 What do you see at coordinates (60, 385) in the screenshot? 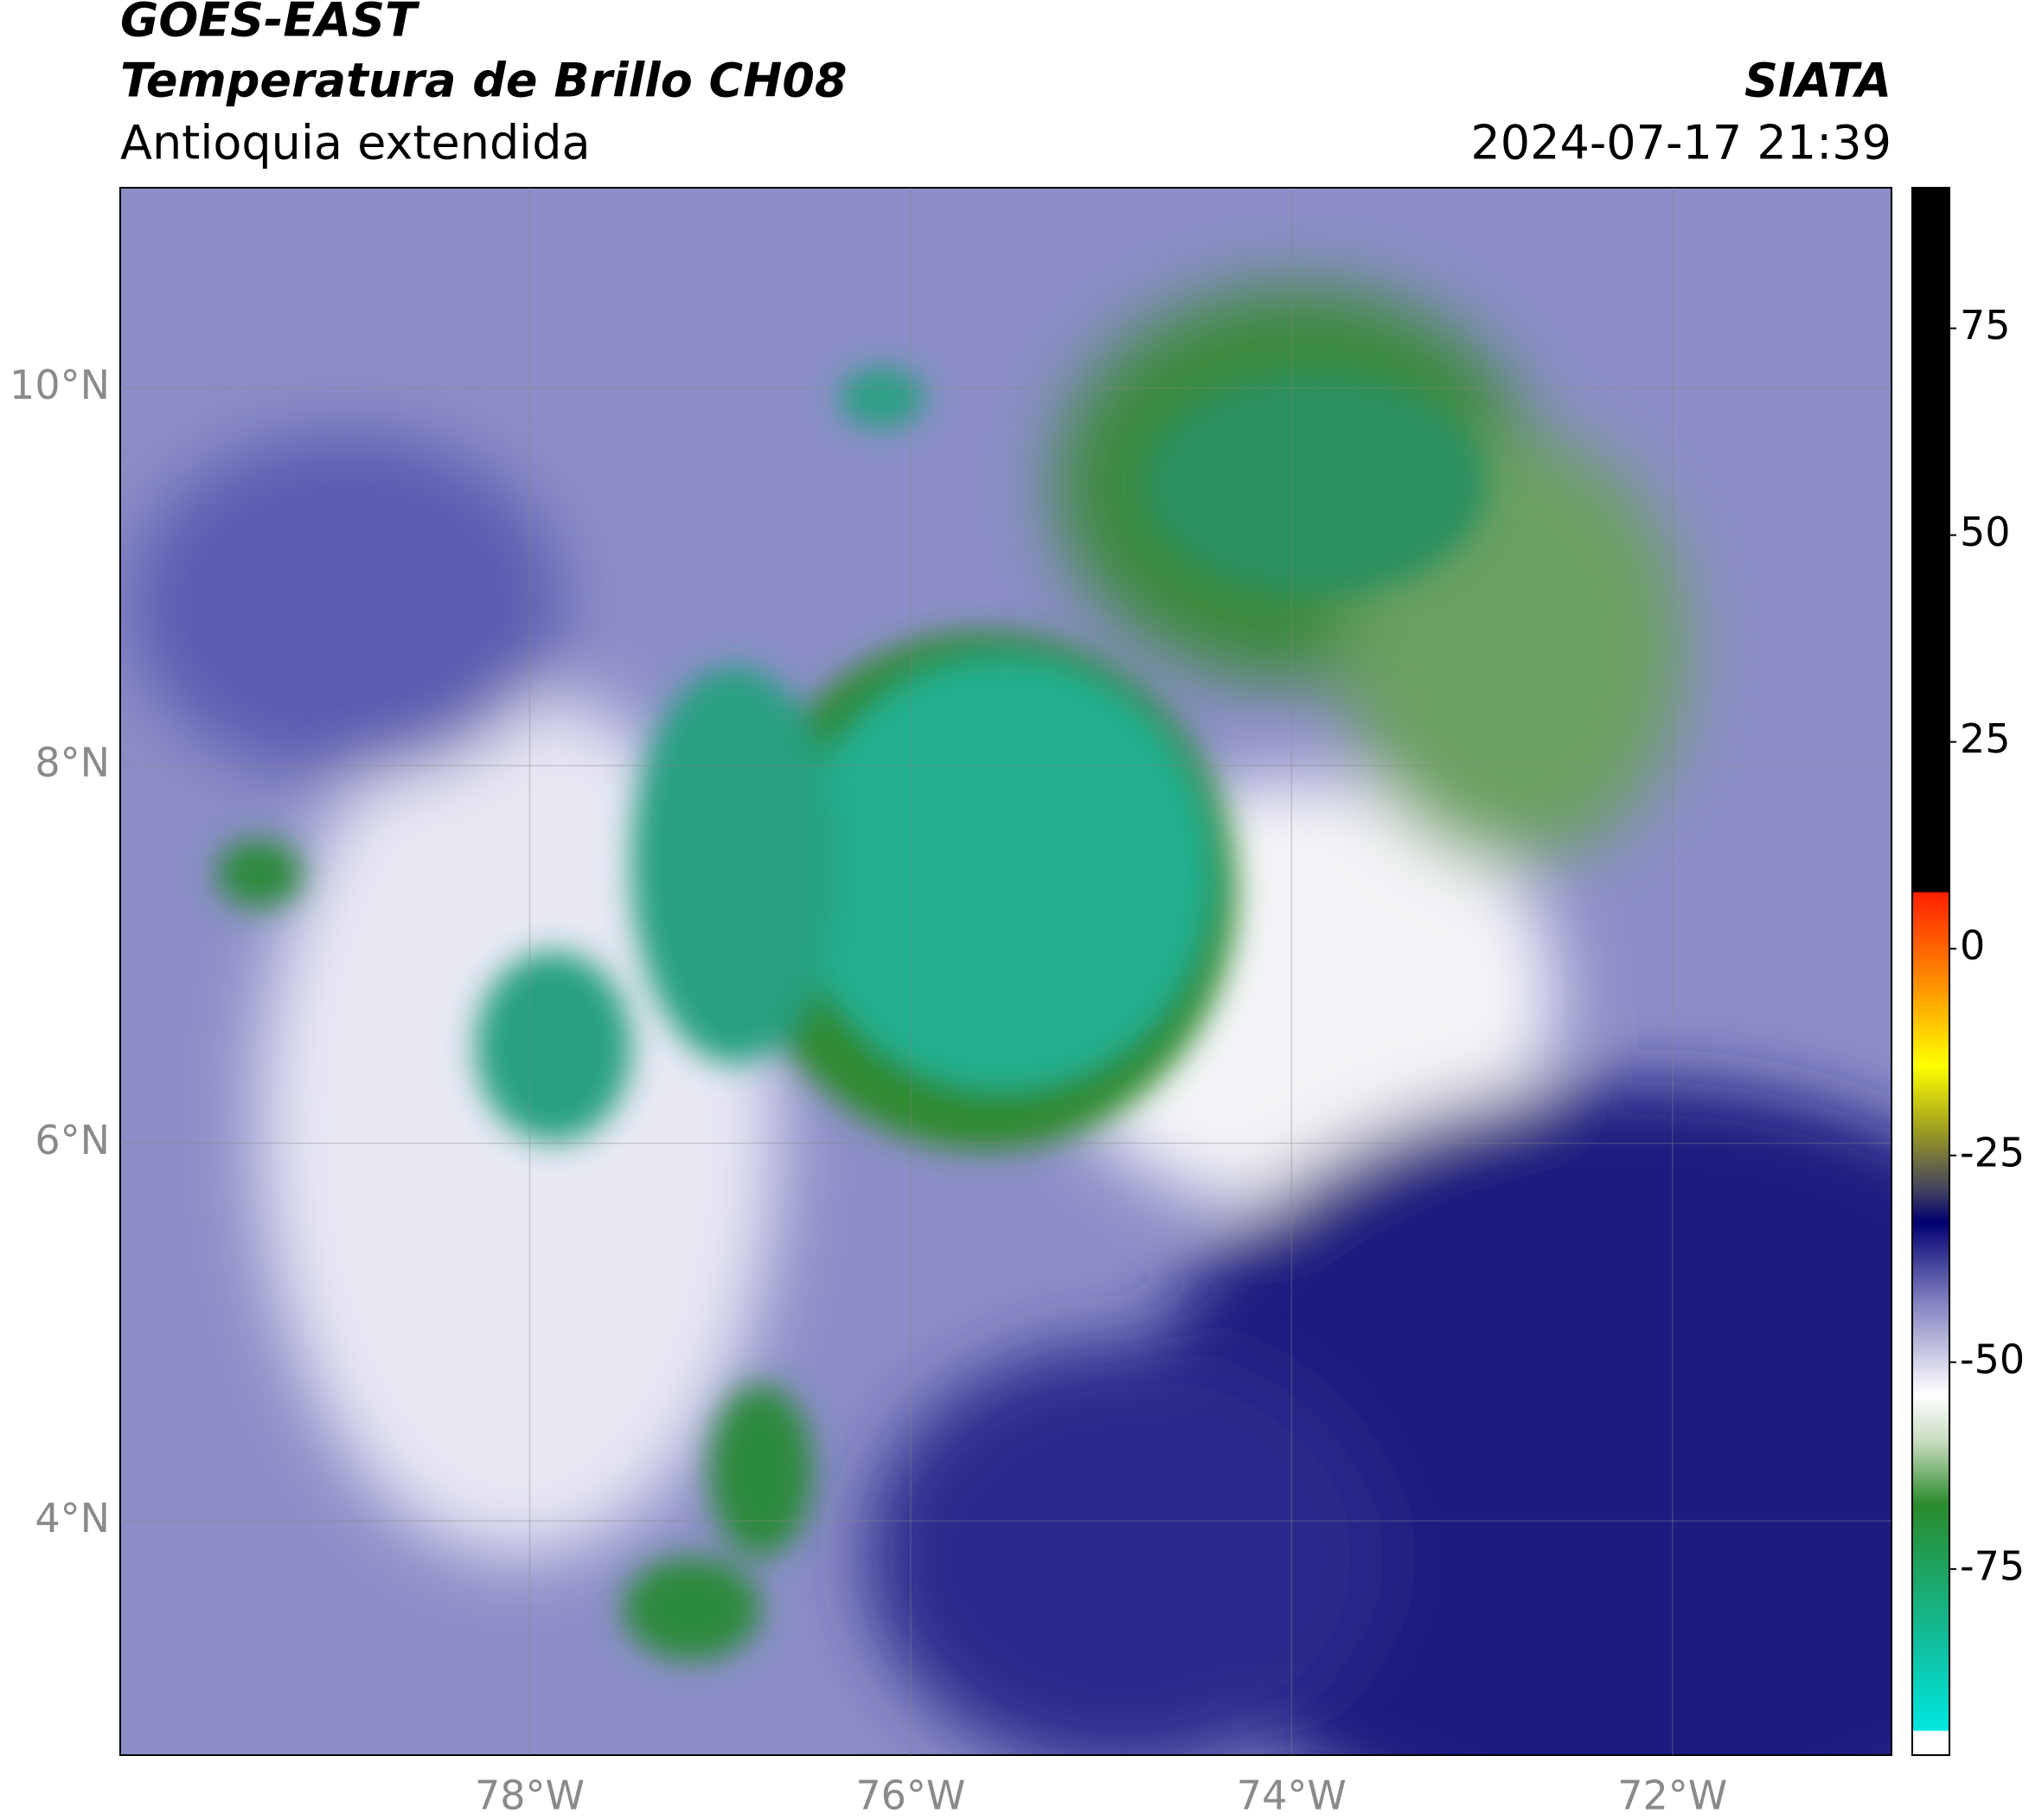
I see `y-tick-label: 10°N` at bounding box center [60, 385].